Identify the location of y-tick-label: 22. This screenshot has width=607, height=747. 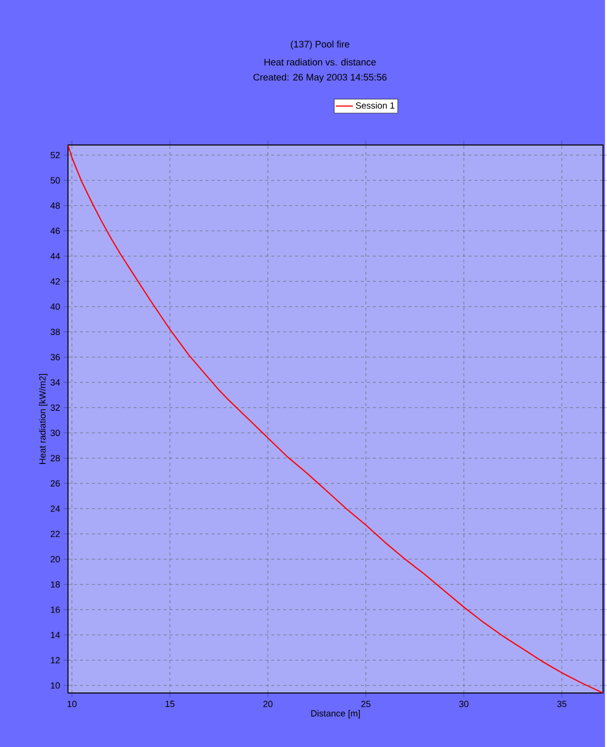
(55, 534).